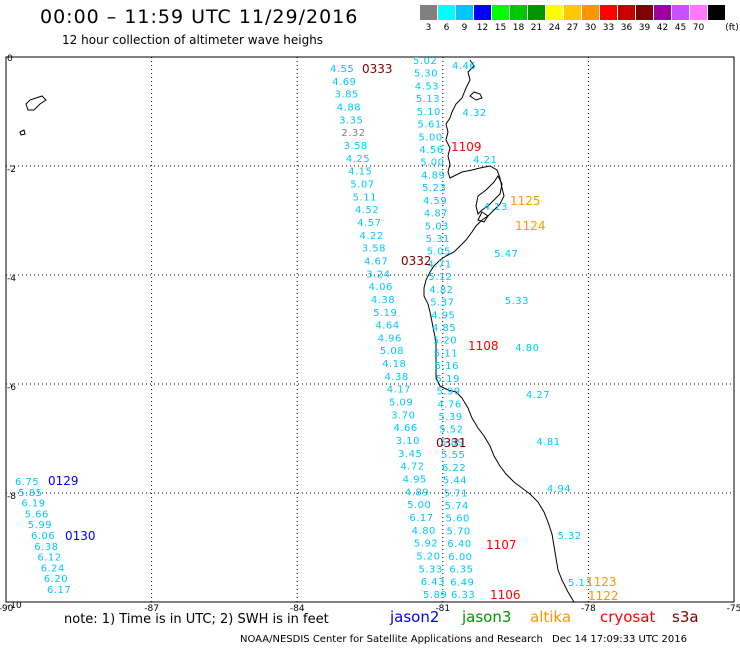  I want to click on wave-height-value: 4.18, so click(394, 364).